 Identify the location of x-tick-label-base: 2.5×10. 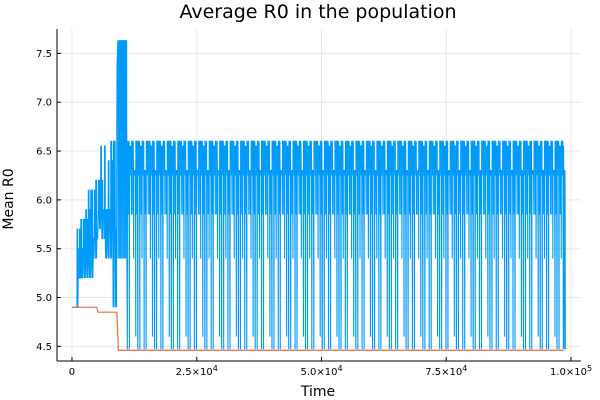
(194, 372).